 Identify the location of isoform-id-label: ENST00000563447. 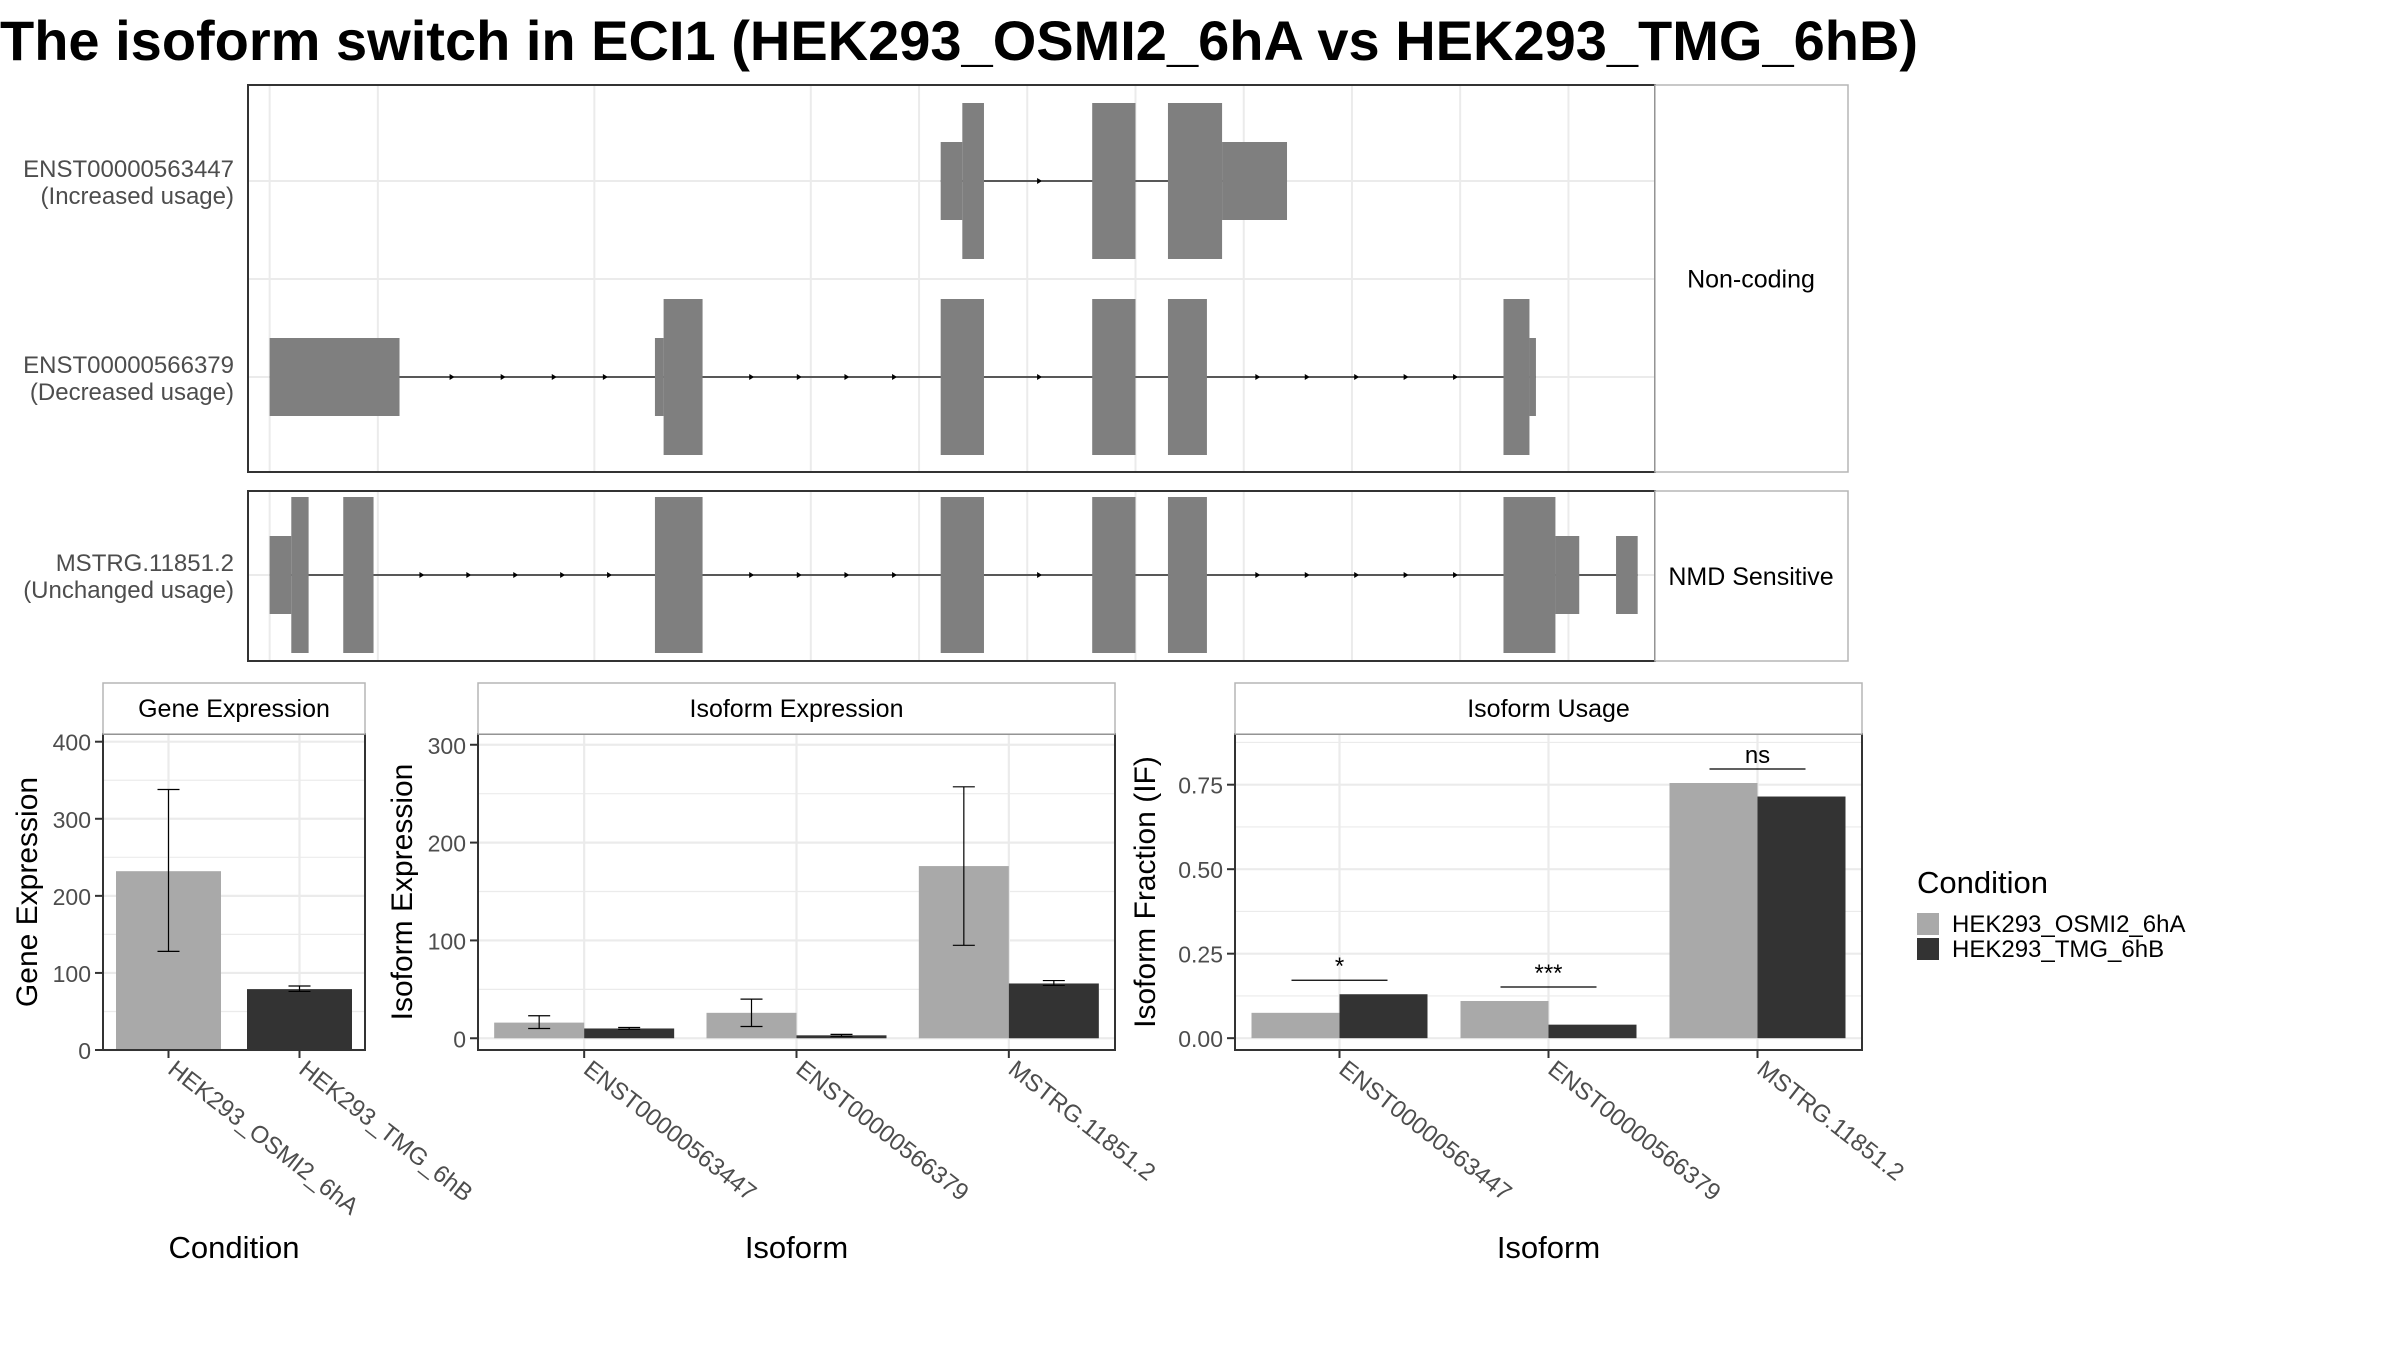
(128, 169).